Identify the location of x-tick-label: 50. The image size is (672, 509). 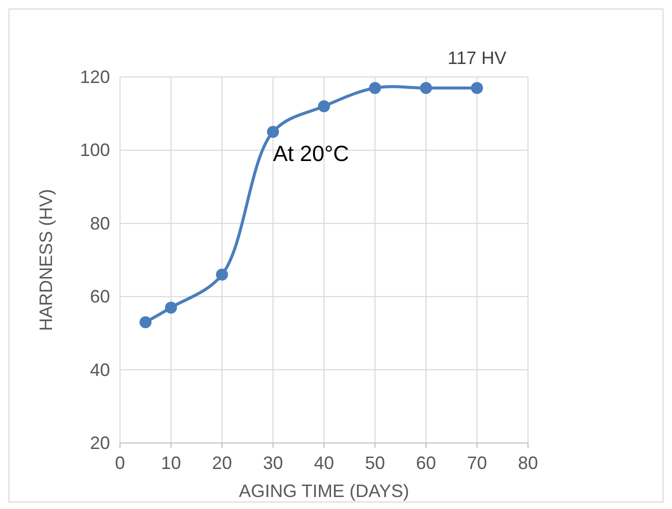
(375, 463).